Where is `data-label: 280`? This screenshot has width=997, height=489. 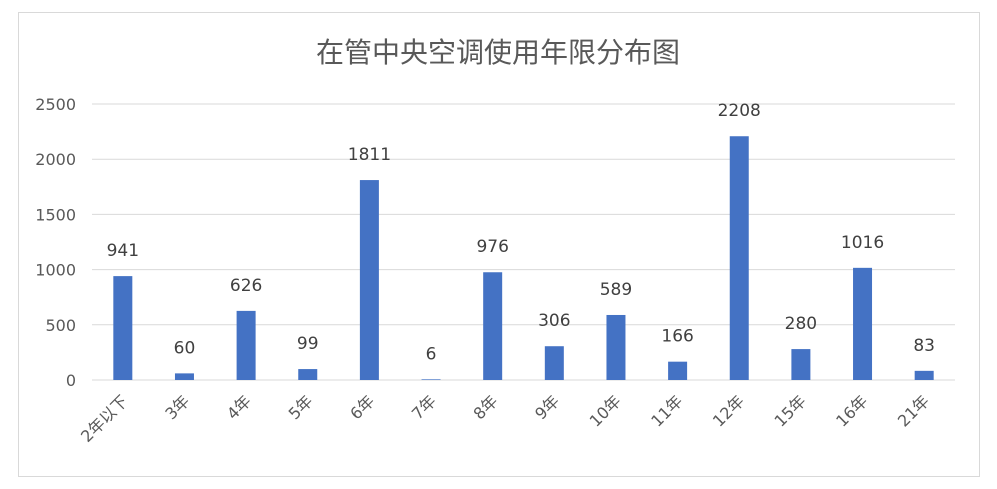 data-label: 280 is located at coordinates (801, 324).